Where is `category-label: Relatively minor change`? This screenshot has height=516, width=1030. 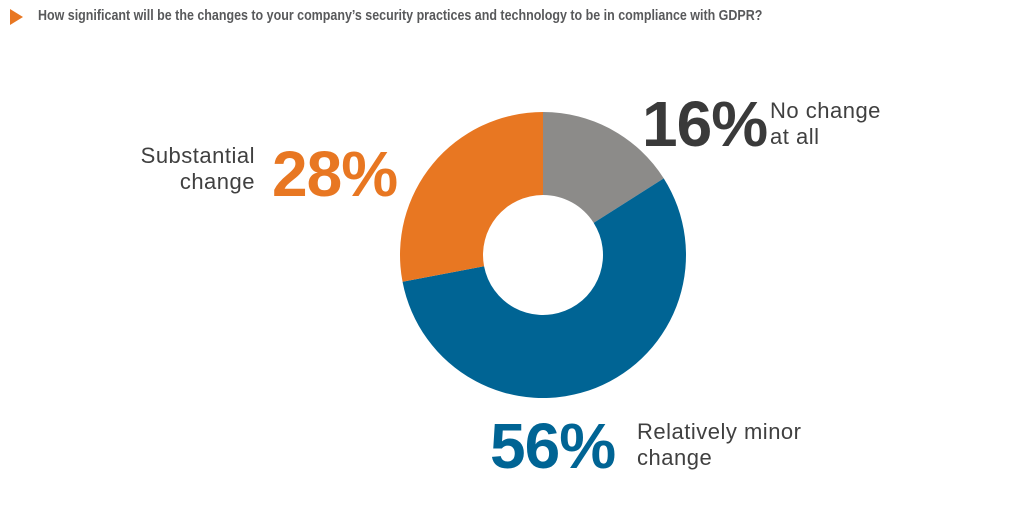 category-label: Relatively minor change is located at coordinates (719, 444).